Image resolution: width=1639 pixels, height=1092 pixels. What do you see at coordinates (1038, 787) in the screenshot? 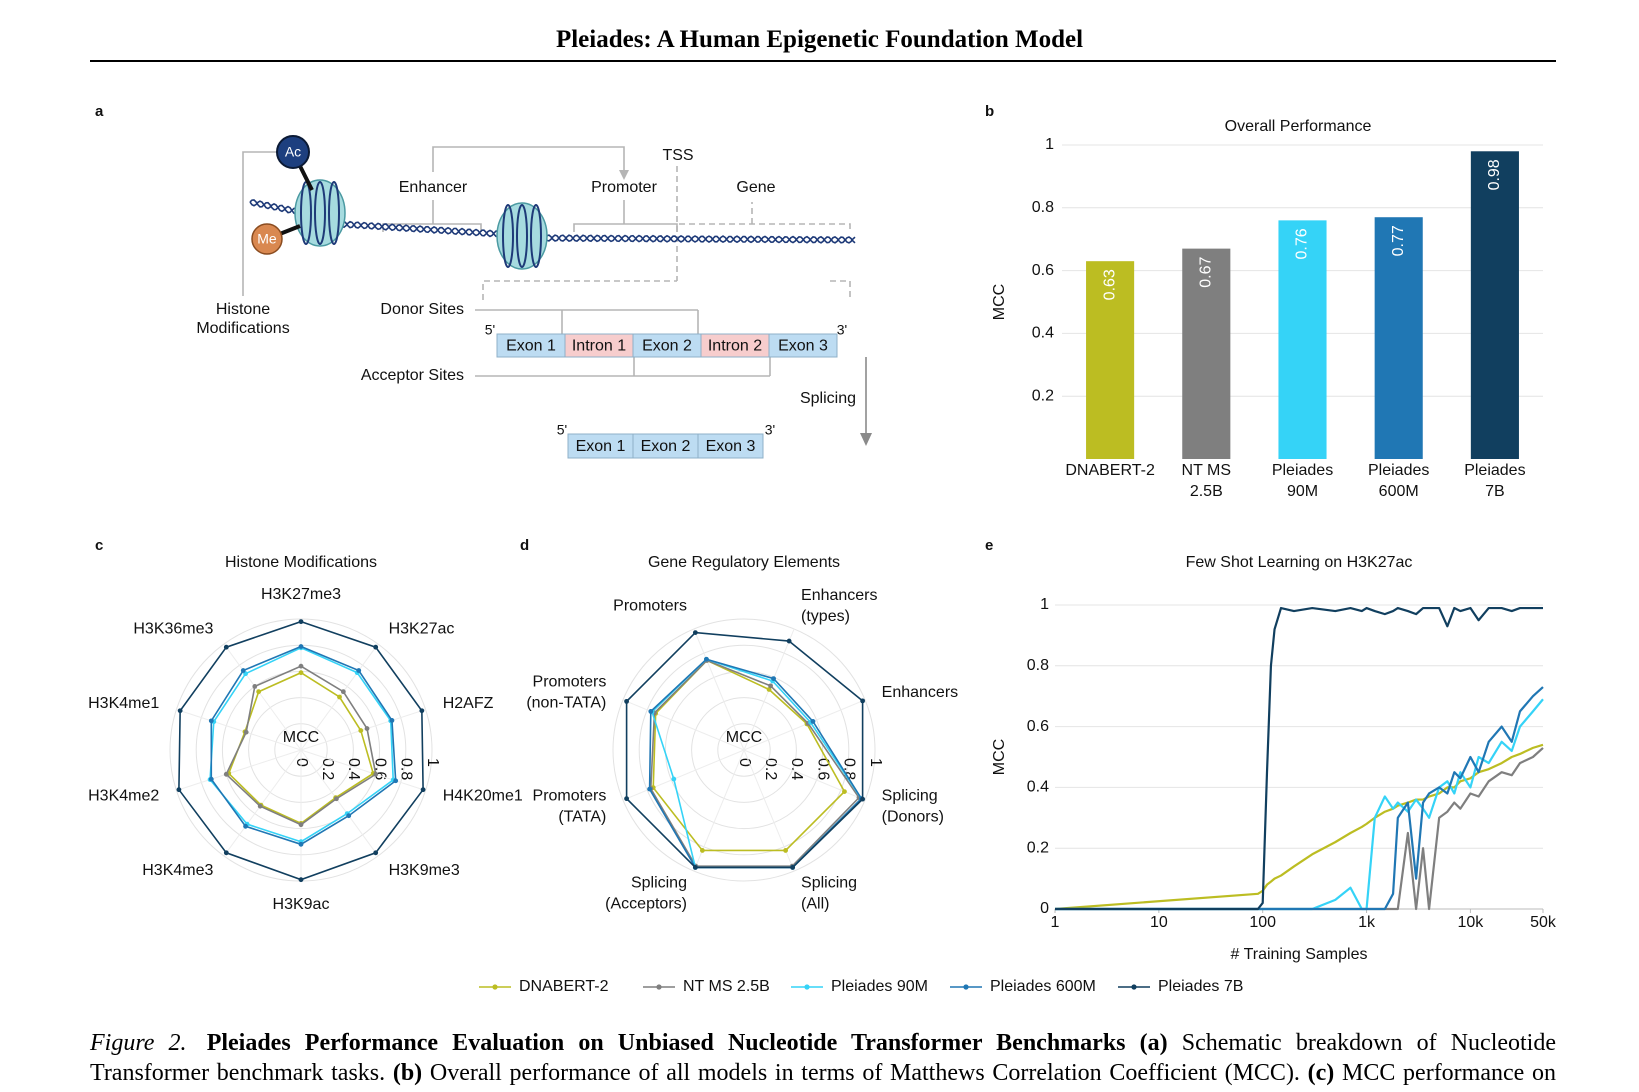
I see `y-tick-label: 0.4` at bounding box center [1038, 787].